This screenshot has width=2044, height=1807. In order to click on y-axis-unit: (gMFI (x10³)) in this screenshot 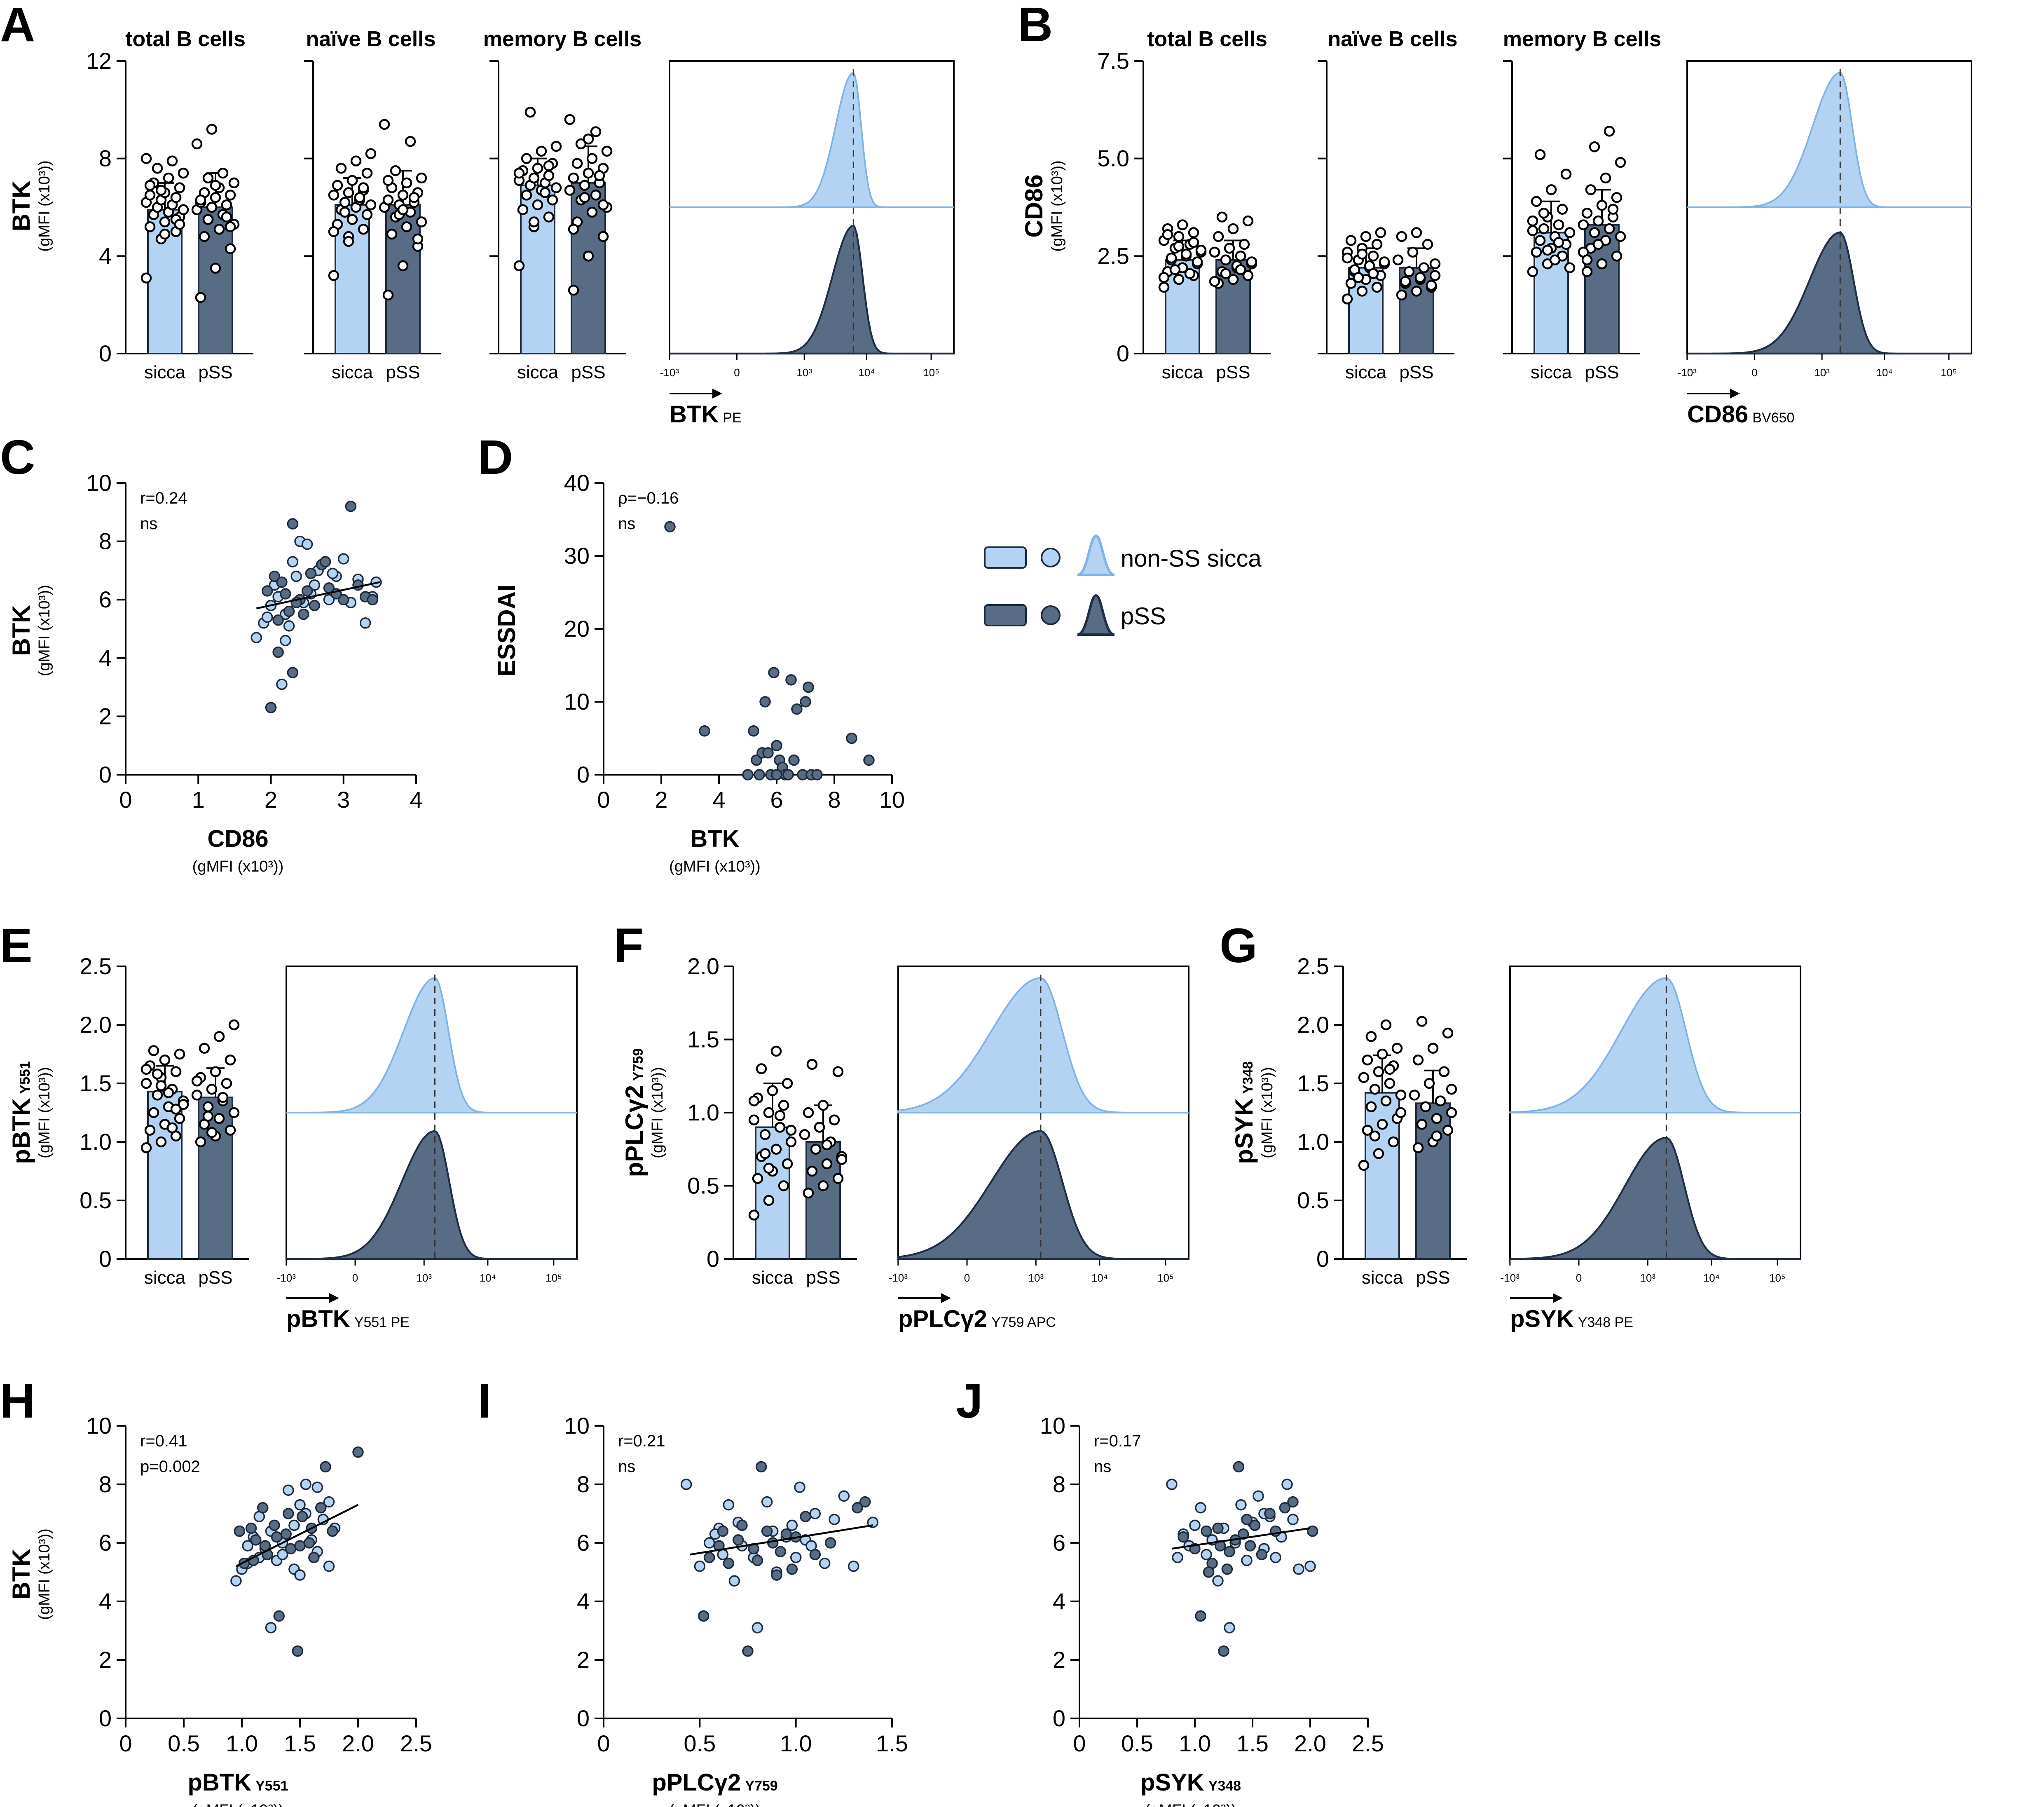, I will do `click(1267, 1112)`.